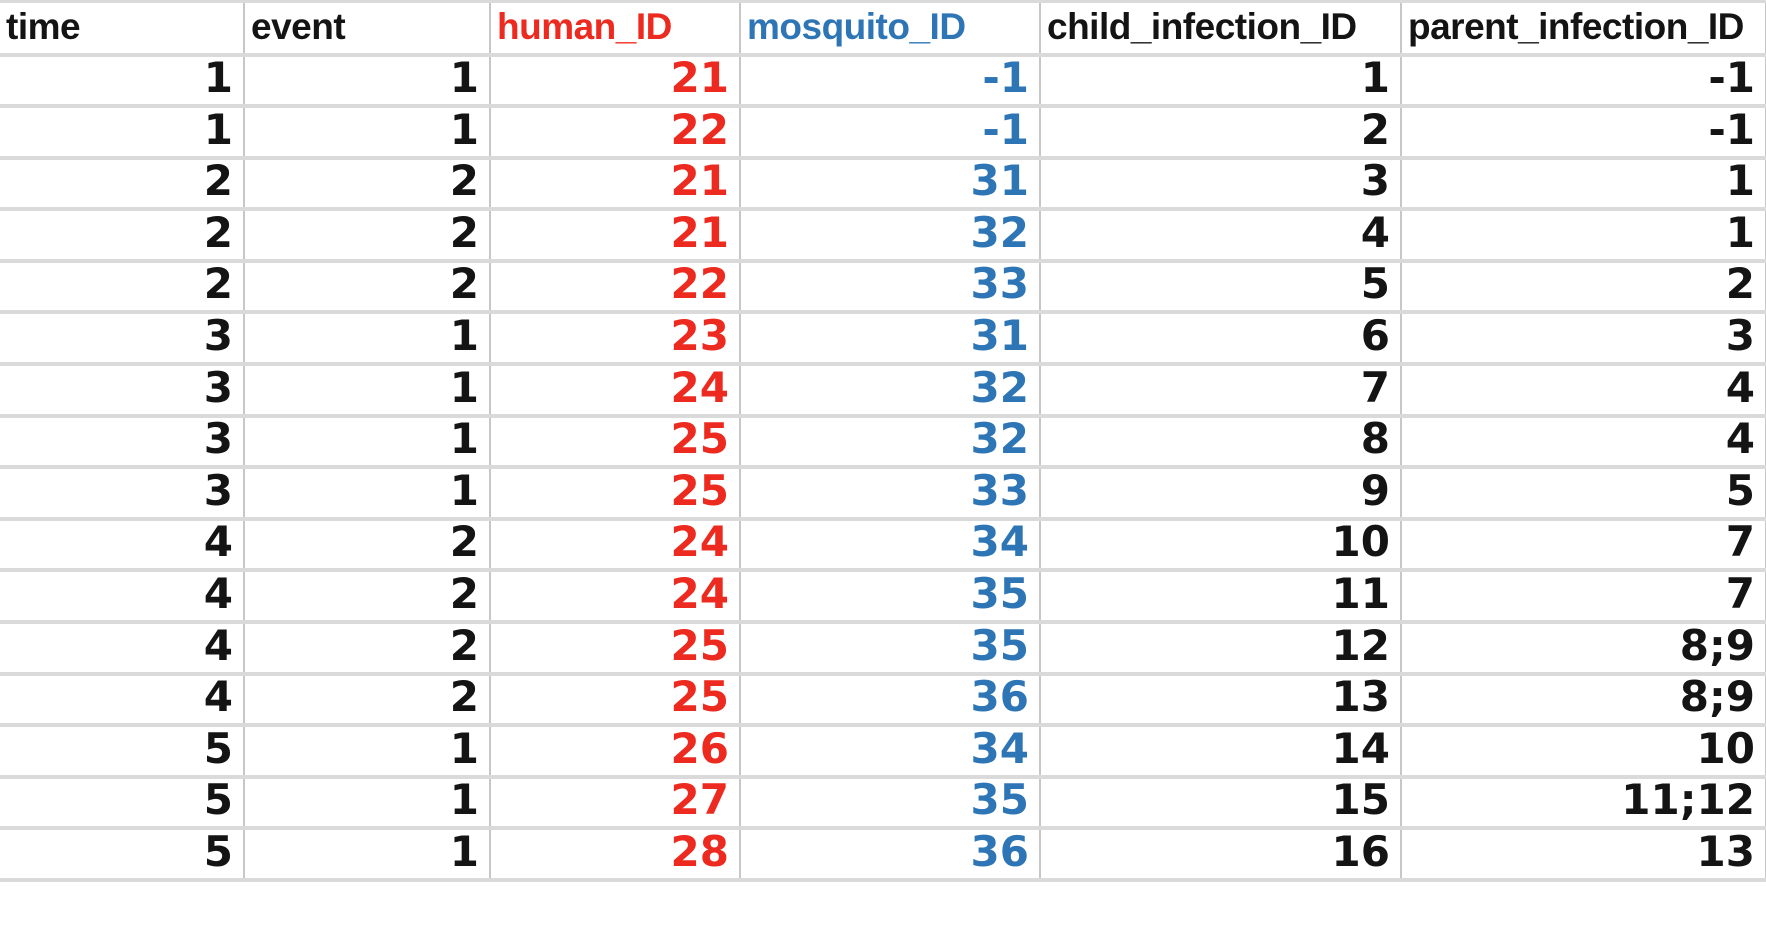  What do you see at coordinates (367, 29) in the screenshot?
I see `column-header-event: event` at bounding box center [367, 29].